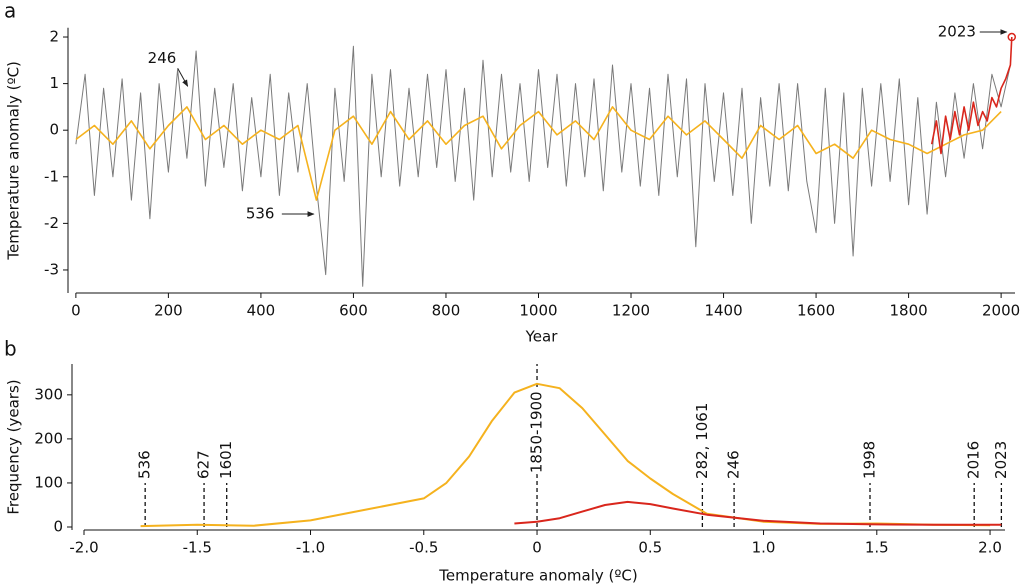  Describe the element at coordinates (538, 311) in the screenshot. I see `x-tick-label: 1000` at that location.